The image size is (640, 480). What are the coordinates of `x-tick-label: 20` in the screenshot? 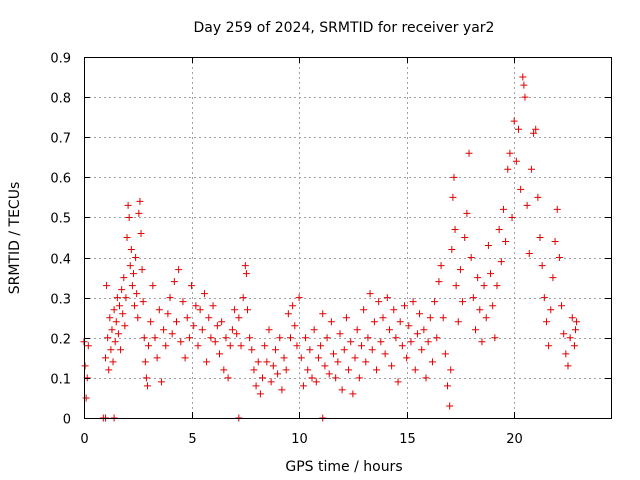 It's located at (514, 439).